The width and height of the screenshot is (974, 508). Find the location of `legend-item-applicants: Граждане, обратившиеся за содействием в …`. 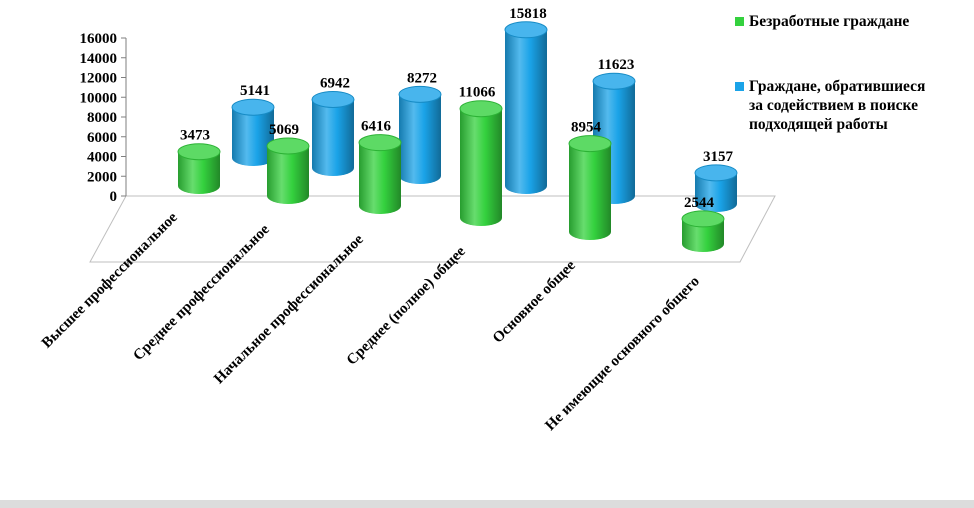

legend-item-applicants: Граждане, обратившиеся за содействием в … is located at coordinates (852, 105).